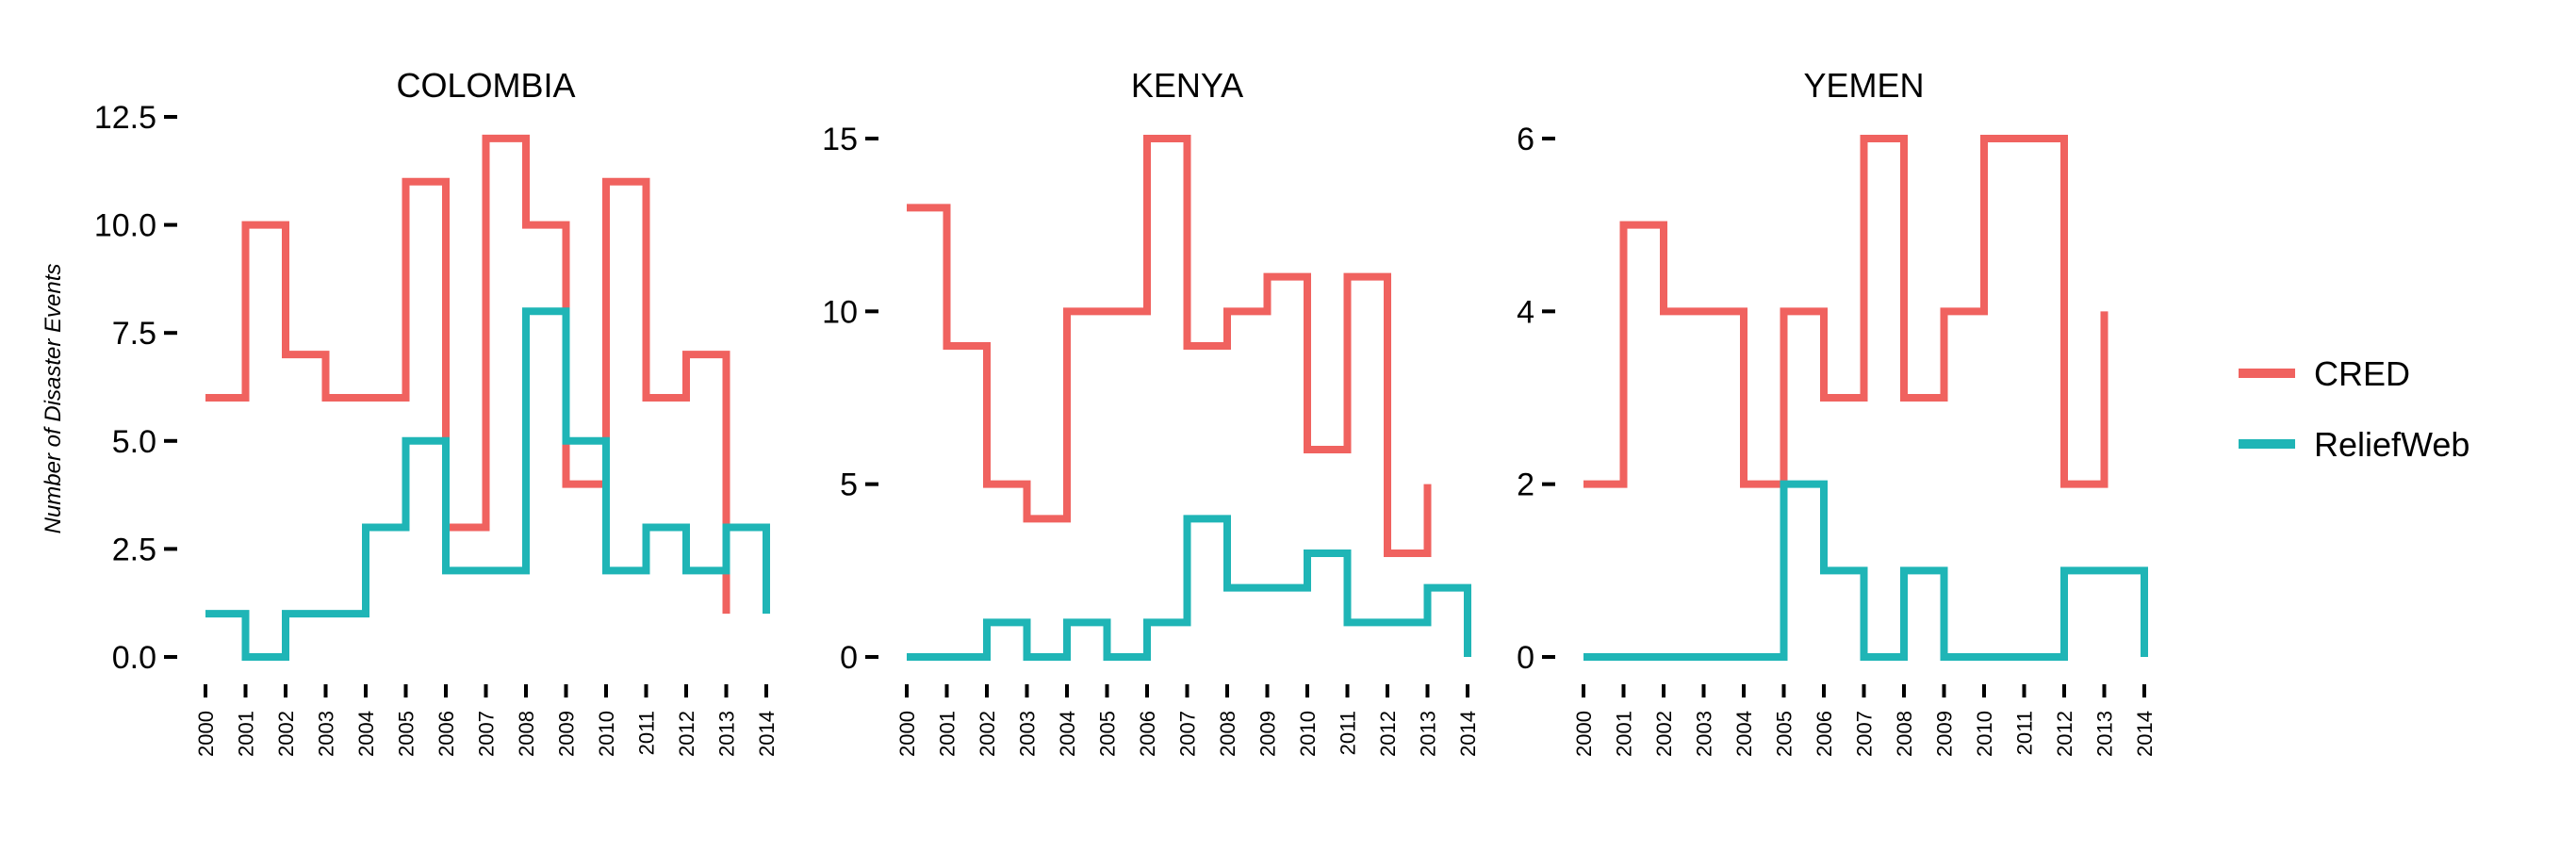 This screenshot has height=853, width=2576. What do you see at coordinates (1067, 734) in the screenshot?
I see `xtick-label-kenya-2004: 2004` at bounding box center [1067, 734].